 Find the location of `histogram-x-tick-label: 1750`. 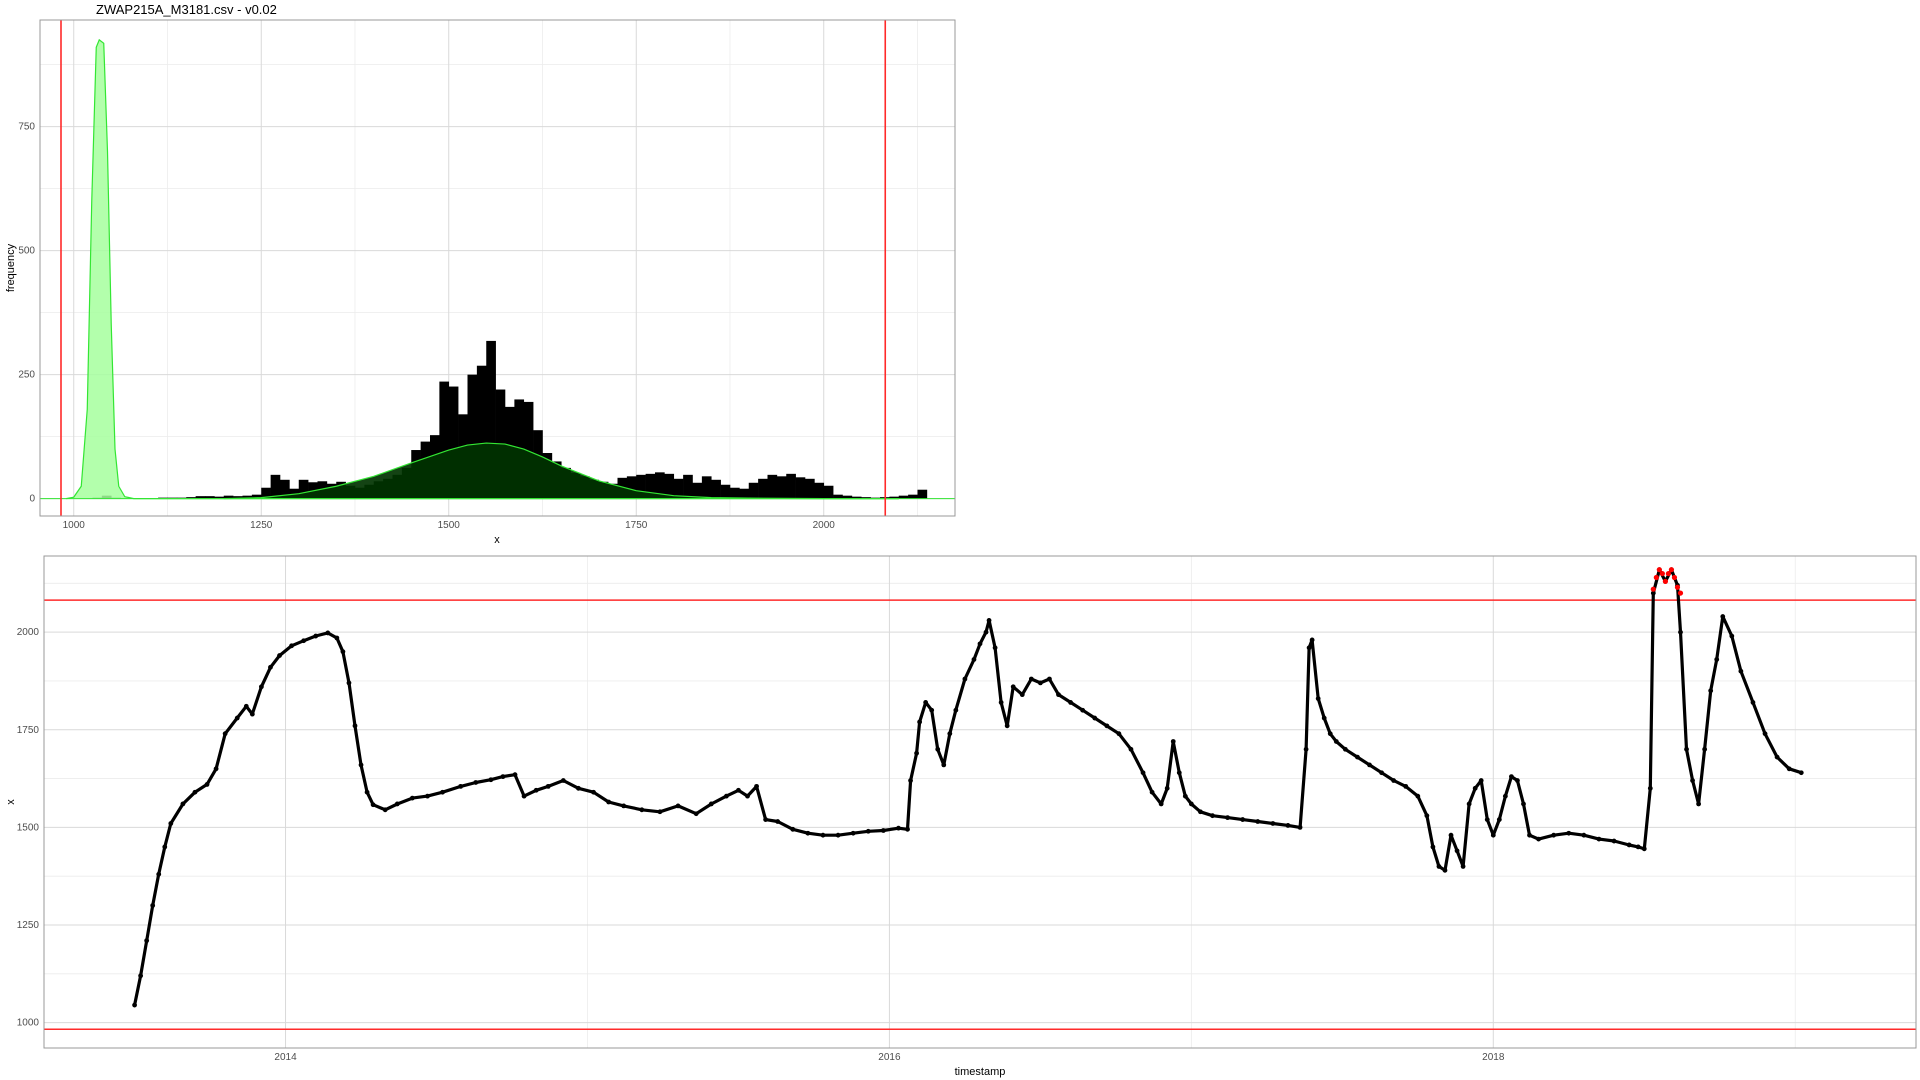

histogram-x-tick-label: 1750 is located at coordinates (636, 525).